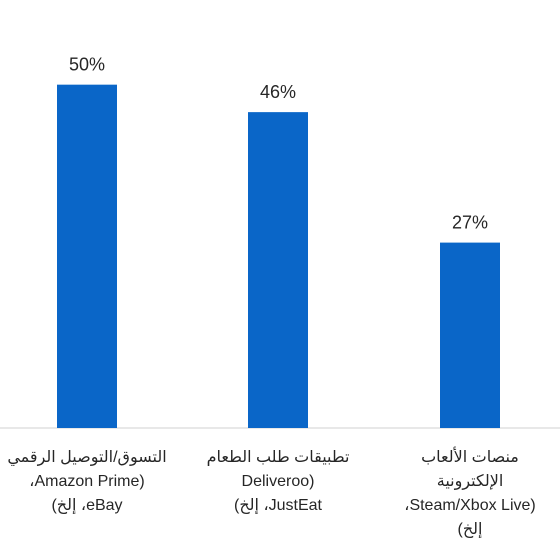 The width and height of the screenshot is (560, 555). What do you see at coordinates (278, 92) in the screenshot?
I see `data-label-food-delivery: 46%` at bounding box center [278, 92].